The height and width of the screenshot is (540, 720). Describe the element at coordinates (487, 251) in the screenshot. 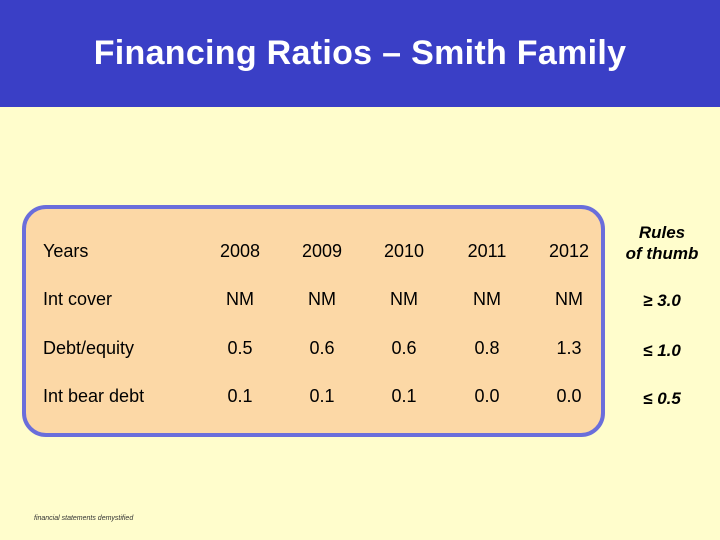

I see `year-2011: 2011` at that location.